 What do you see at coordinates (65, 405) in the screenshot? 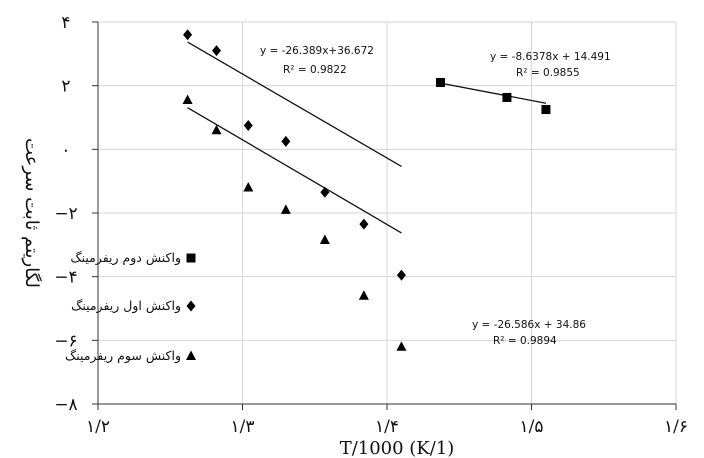
I see `y-tick-label: −۸` at bounding box center [65, 405].